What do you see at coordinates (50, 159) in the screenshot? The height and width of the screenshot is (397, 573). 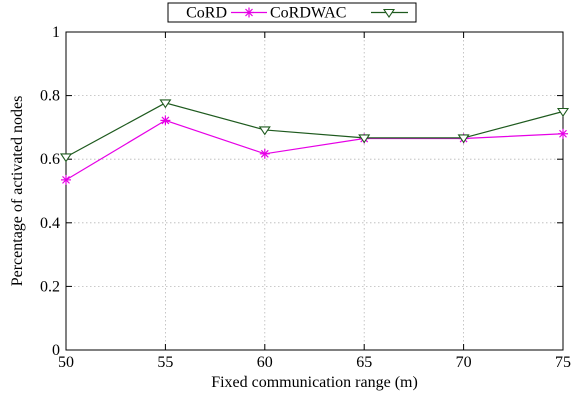 I see `y-tick-label: 0.6` at bounding box center [50, 159].